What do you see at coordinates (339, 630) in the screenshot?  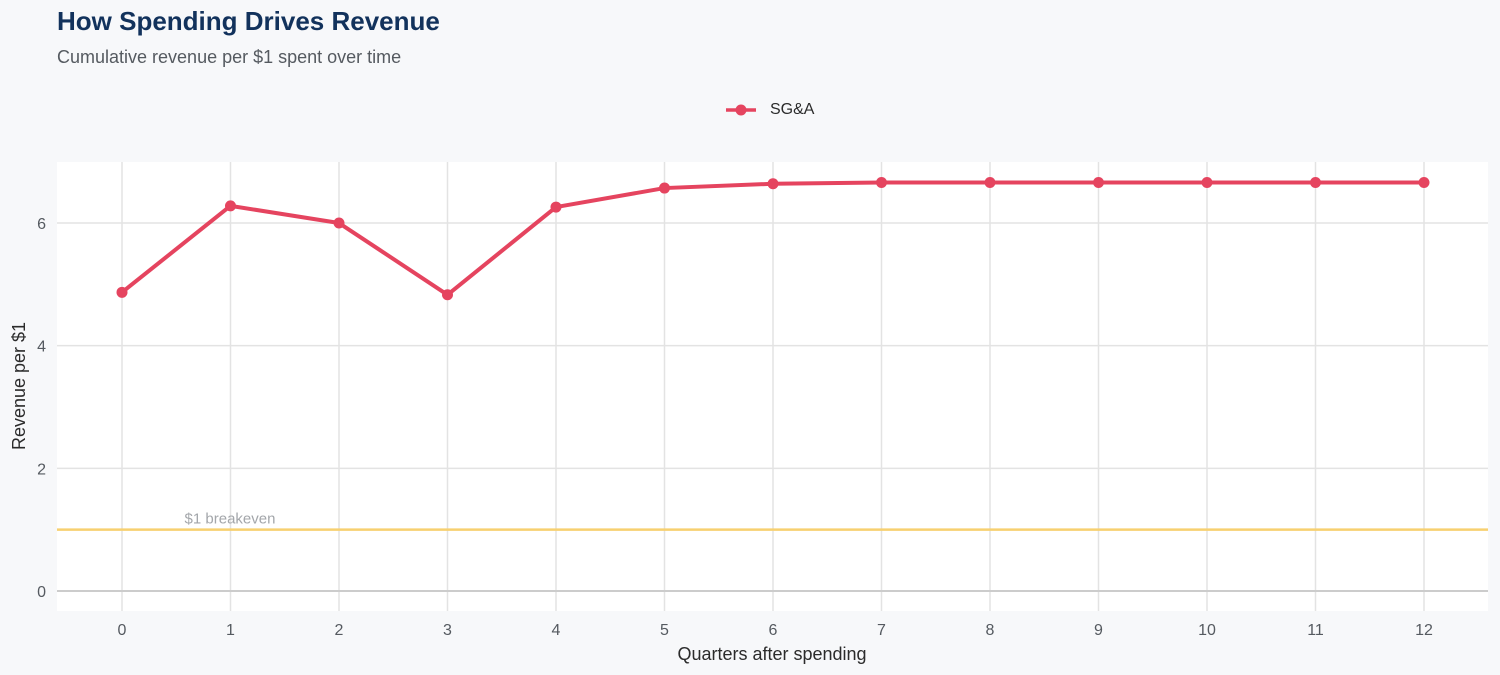 I see `x-tick-label: 2` at bounding box center [339, 630].